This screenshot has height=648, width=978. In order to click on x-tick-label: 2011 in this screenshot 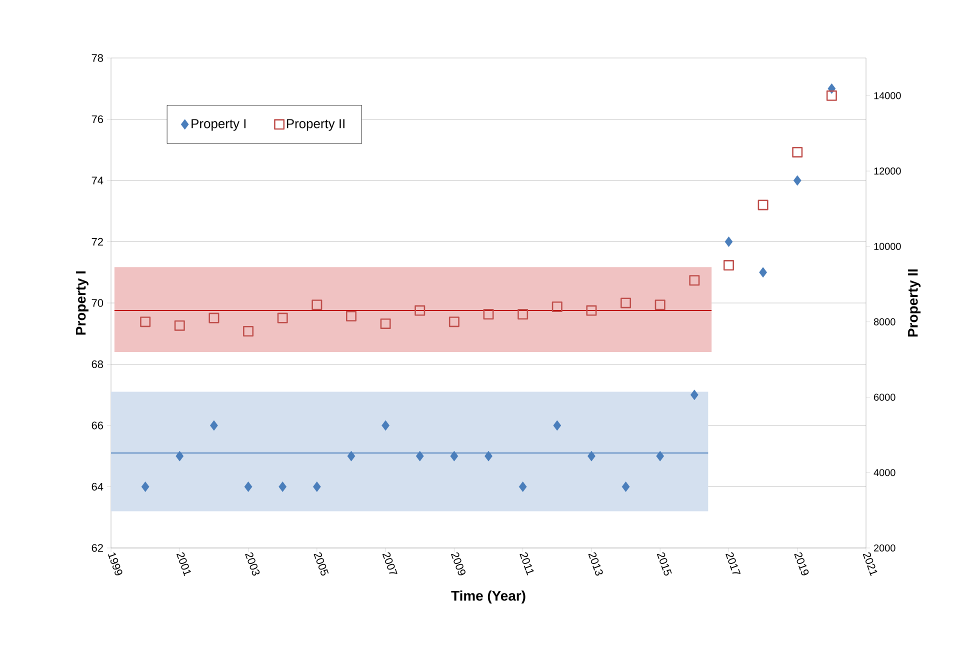, I will do `click(527, 564)`.